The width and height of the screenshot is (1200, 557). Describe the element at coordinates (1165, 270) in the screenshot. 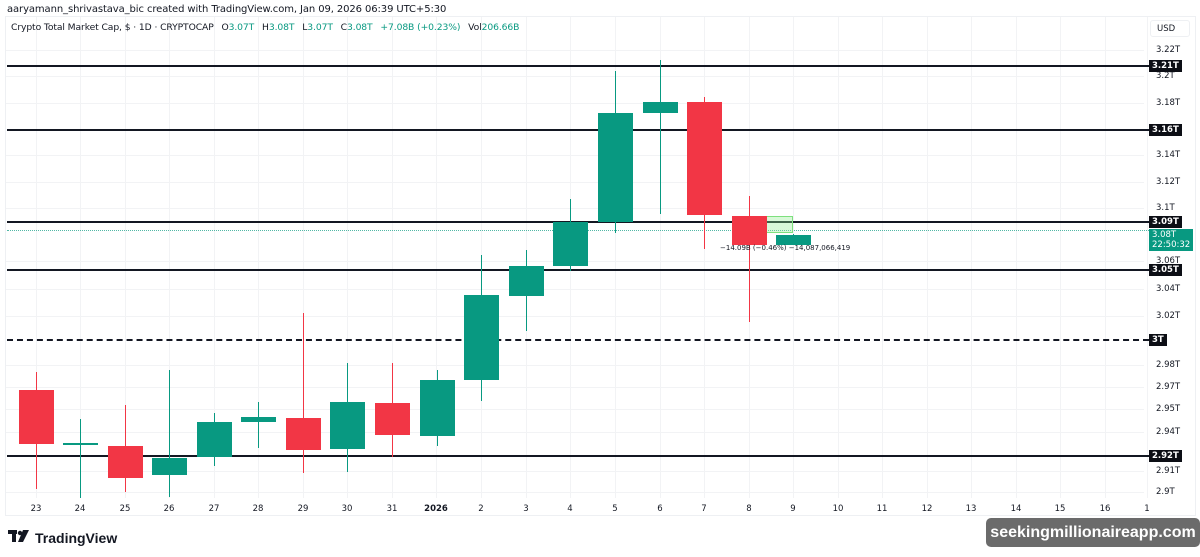

I see `level-price-badge: 3.05T` at that location.